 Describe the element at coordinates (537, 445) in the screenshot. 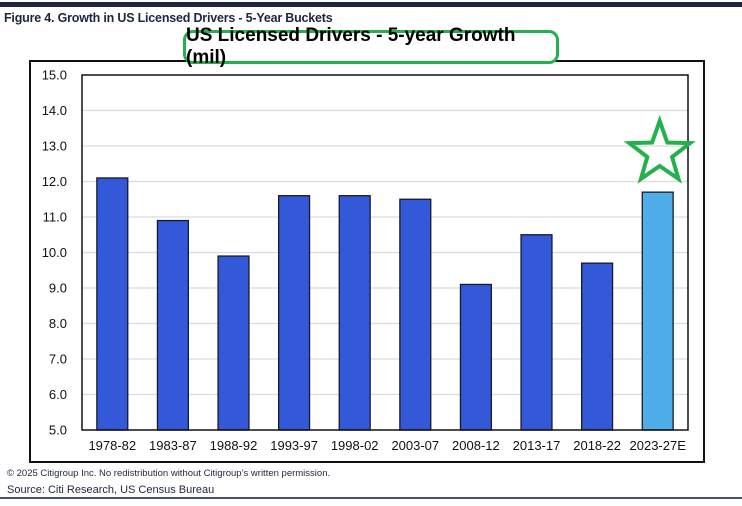

I see `x-tick-label: 2013-17` at that location.